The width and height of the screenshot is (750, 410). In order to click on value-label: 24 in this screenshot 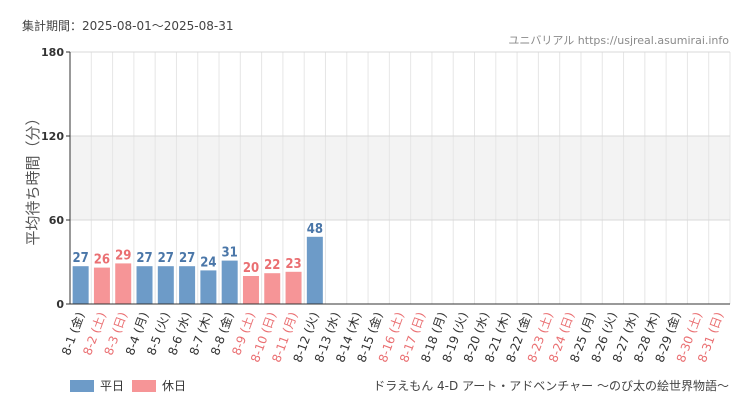, I will do `click(208, 262)`.